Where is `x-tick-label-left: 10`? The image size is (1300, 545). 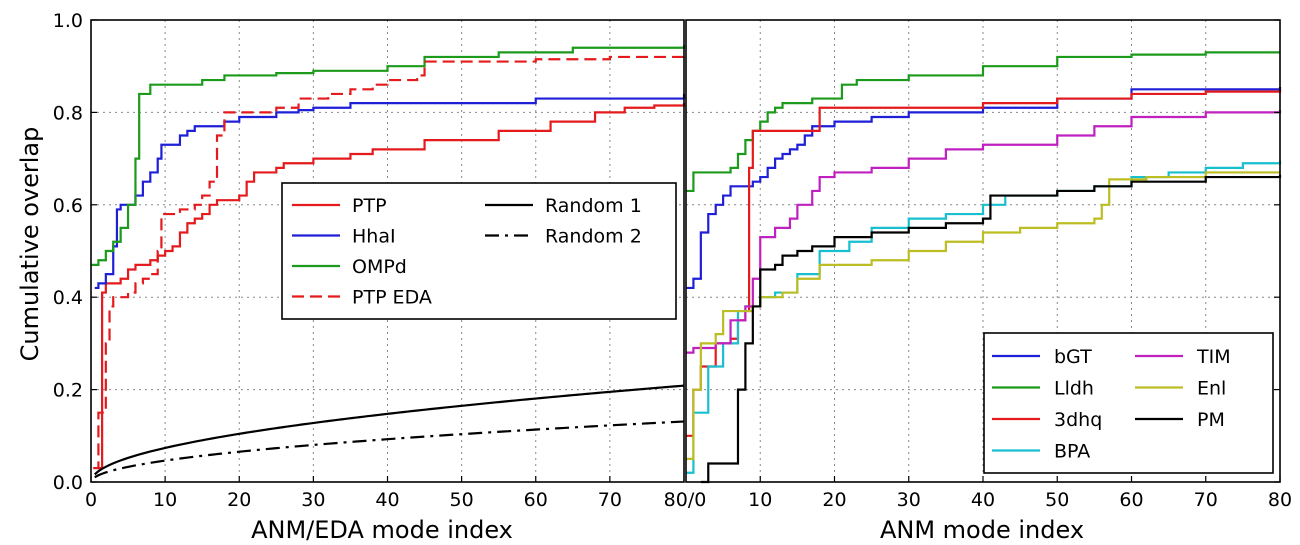
x-tick-label-left: 10 is located at coordinates (165, 500).